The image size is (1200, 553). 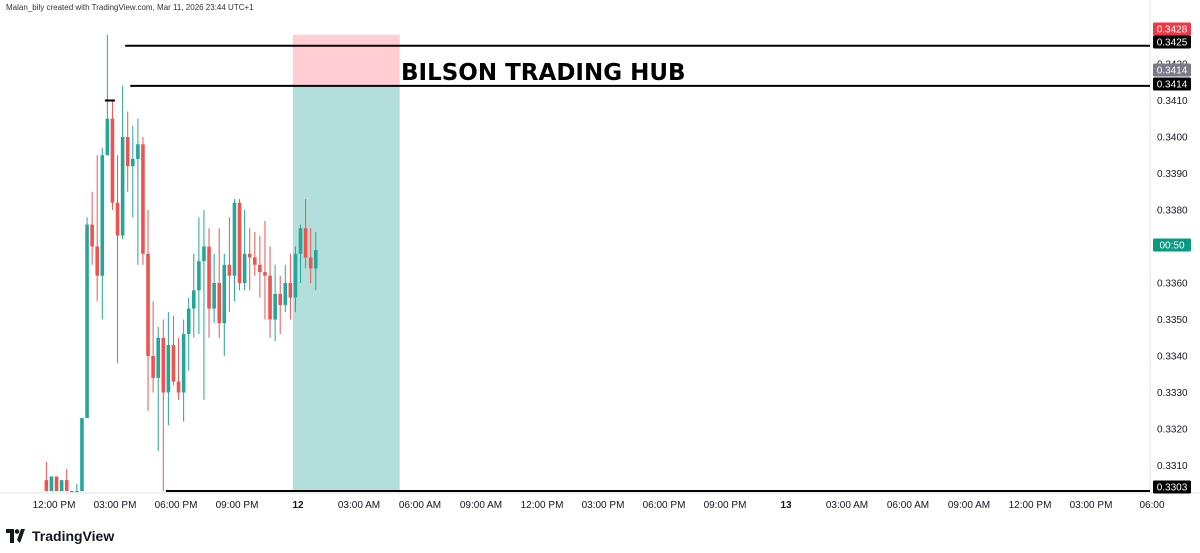 What do you see at coordinates (346, 288) in the screenshot?
I see `take-profit-zone` at bounding box center [346, 288].